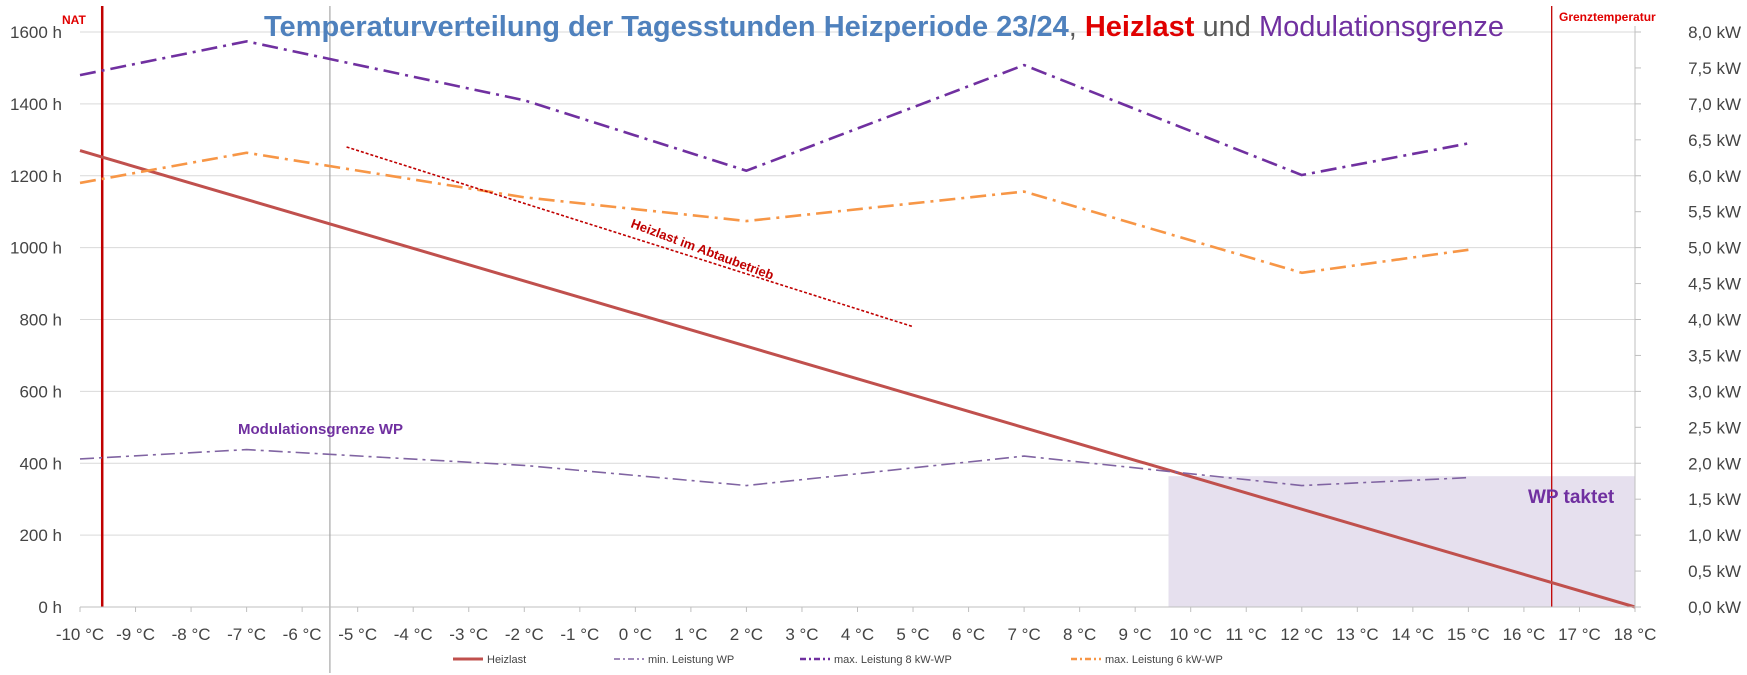  I want to click on y-left-tick-label: 0 h, so click(50, 607).